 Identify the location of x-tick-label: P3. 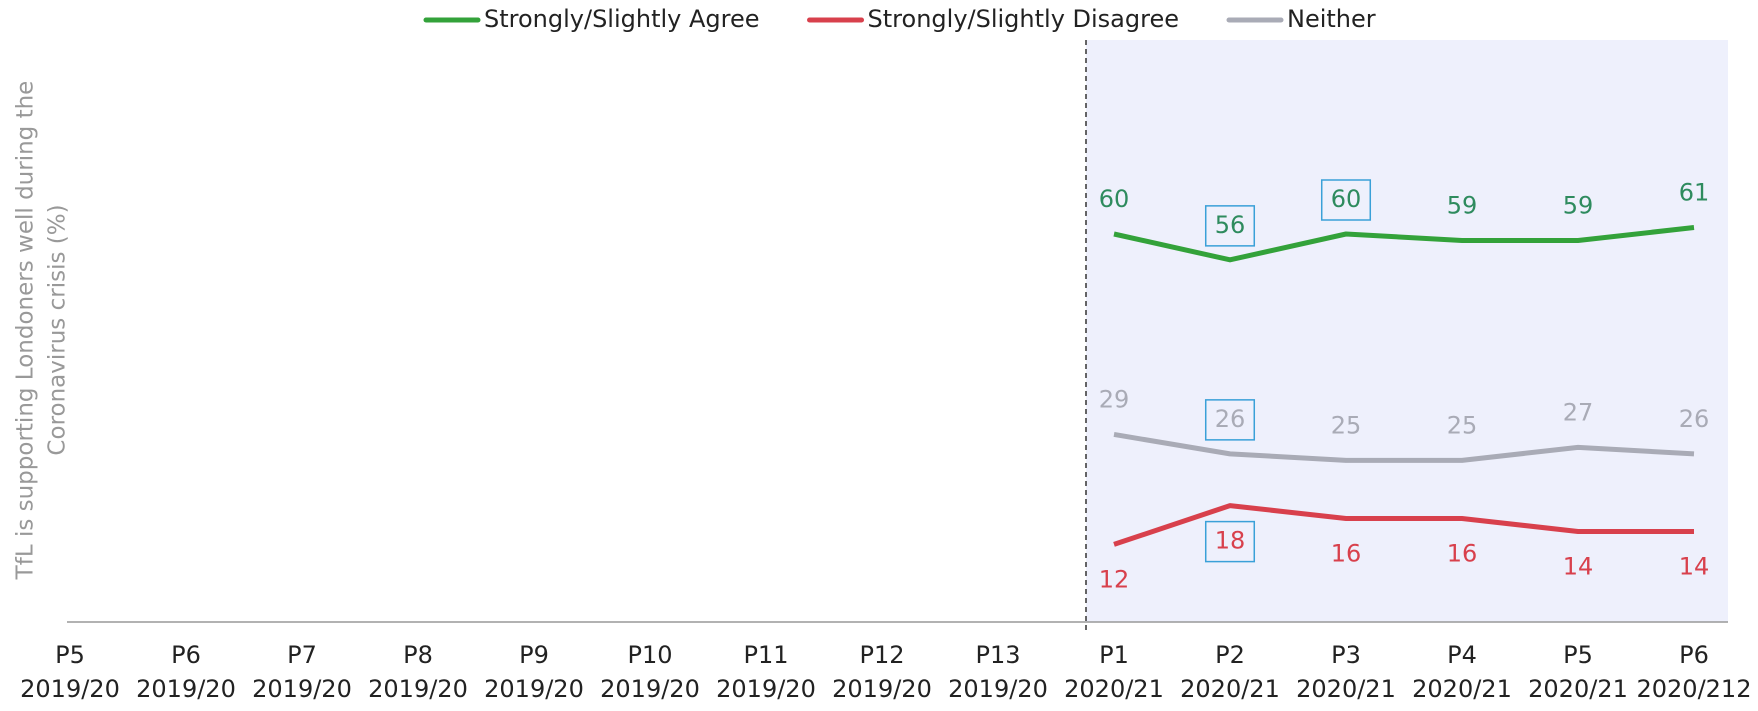
(1346, 655).